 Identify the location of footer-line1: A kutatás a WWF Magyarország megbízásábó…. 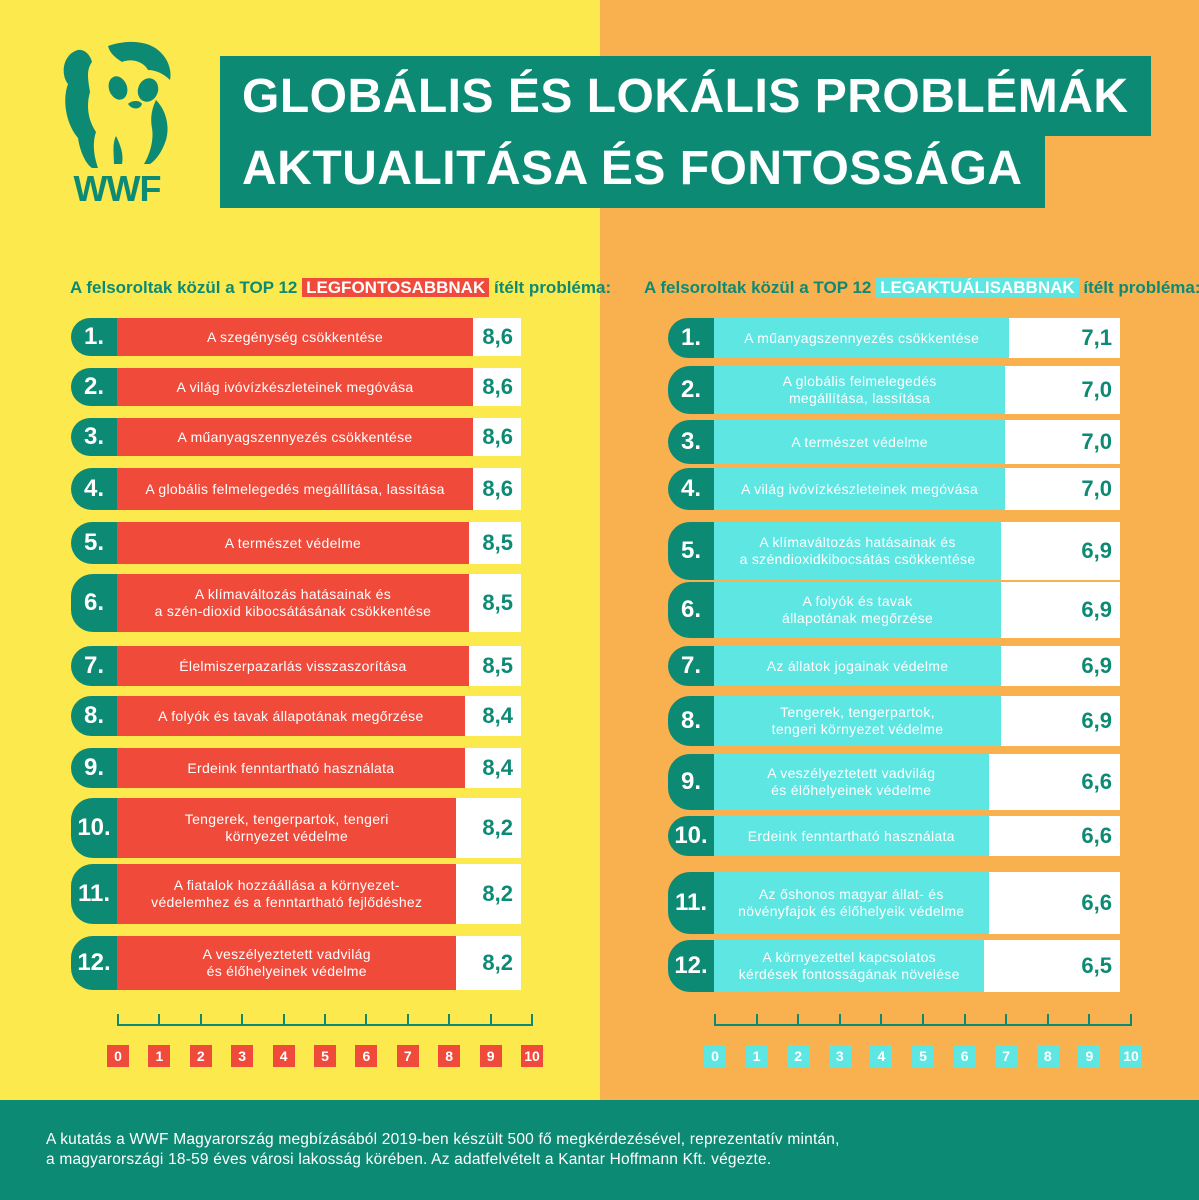
(443, 1139).